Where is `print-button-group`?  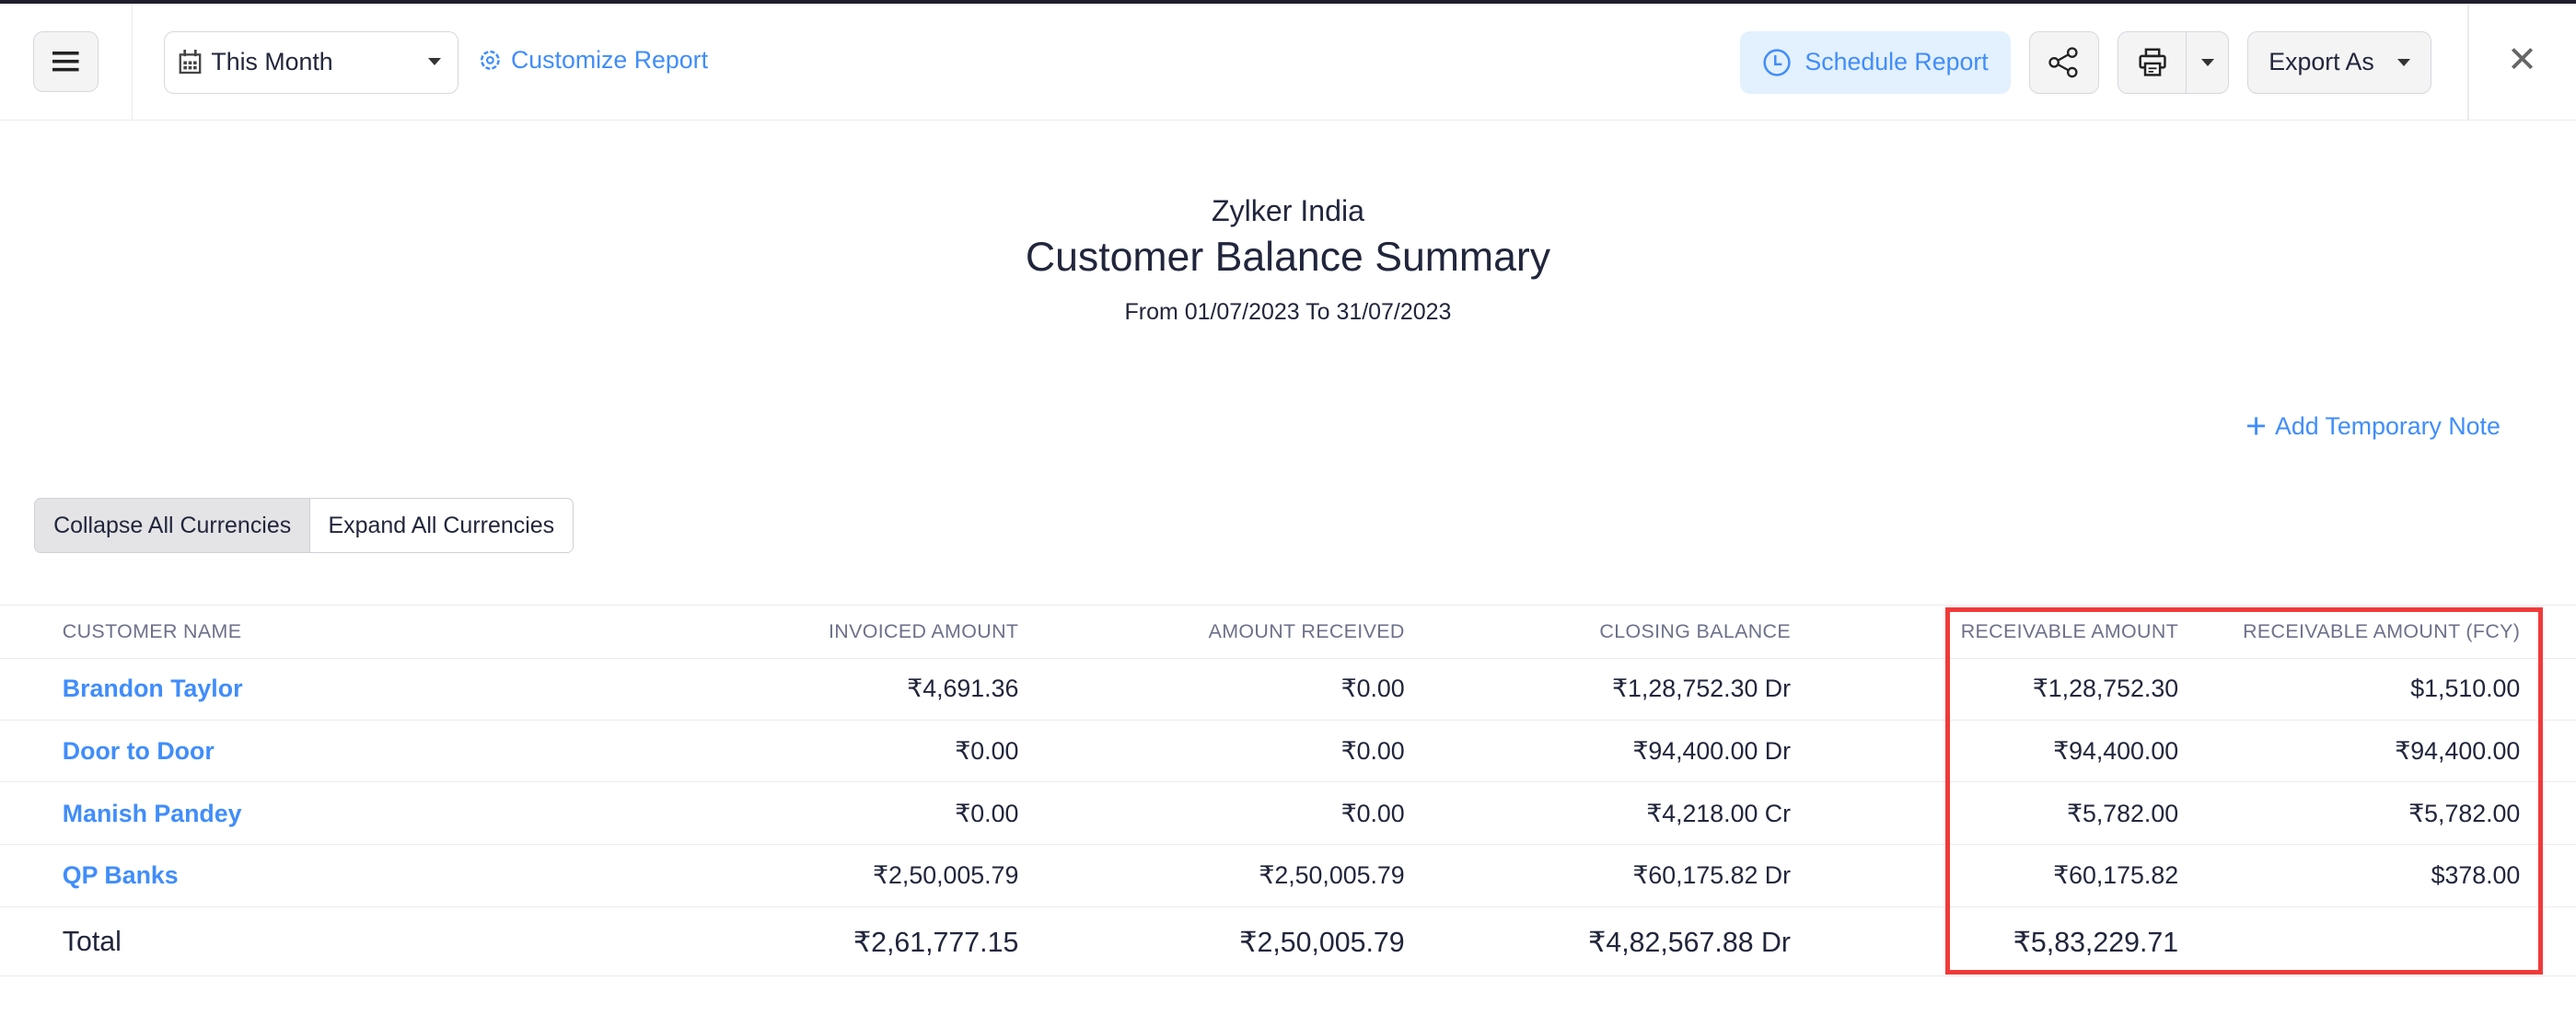 print-button-group is located at coordinates (2174, 62).